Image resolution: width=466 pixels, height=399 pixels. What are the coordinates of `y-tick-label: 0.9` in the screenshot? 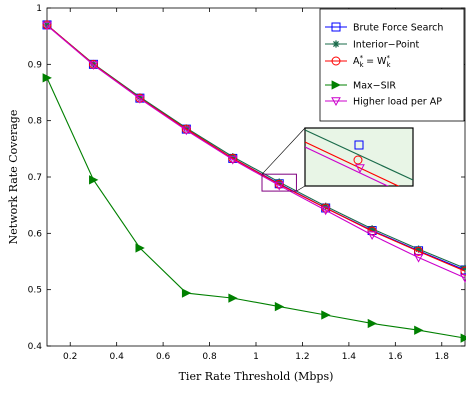 It's located at (35, 65).